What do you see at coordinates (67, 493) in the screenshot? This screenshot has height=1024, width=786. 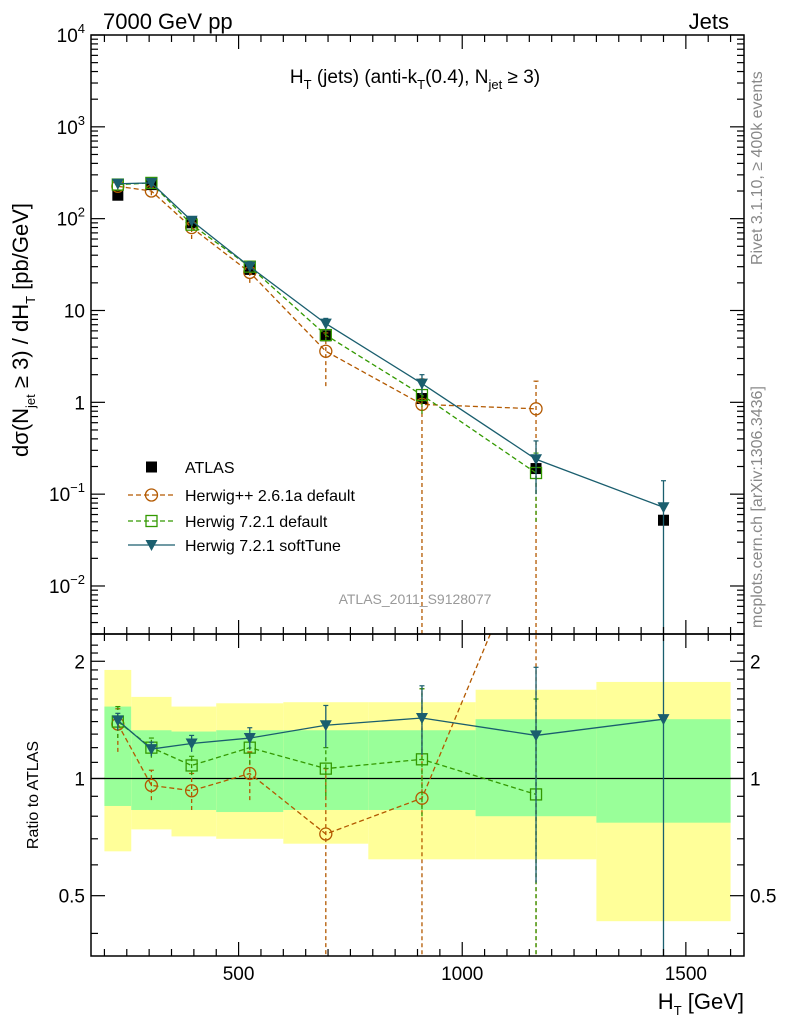 I see `main-y-tick-label: 10⁻¹` at bounding box center [67, 493].